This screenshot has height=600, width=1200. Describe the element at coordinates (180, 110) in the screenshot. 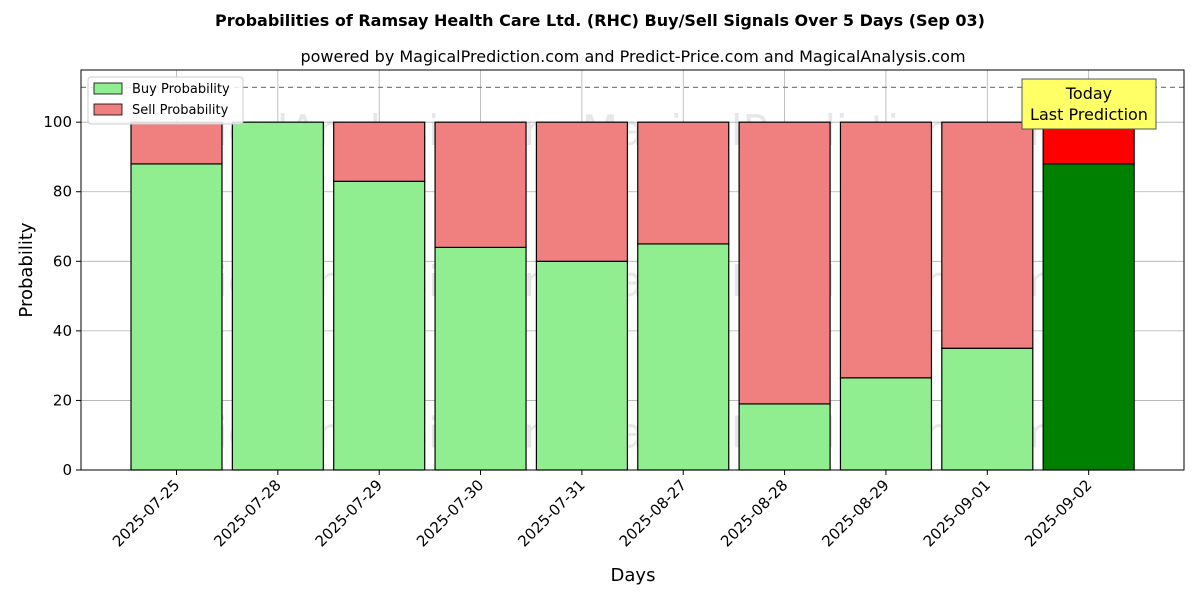

I see `legend-label-sell: Sell Probability` at that location.